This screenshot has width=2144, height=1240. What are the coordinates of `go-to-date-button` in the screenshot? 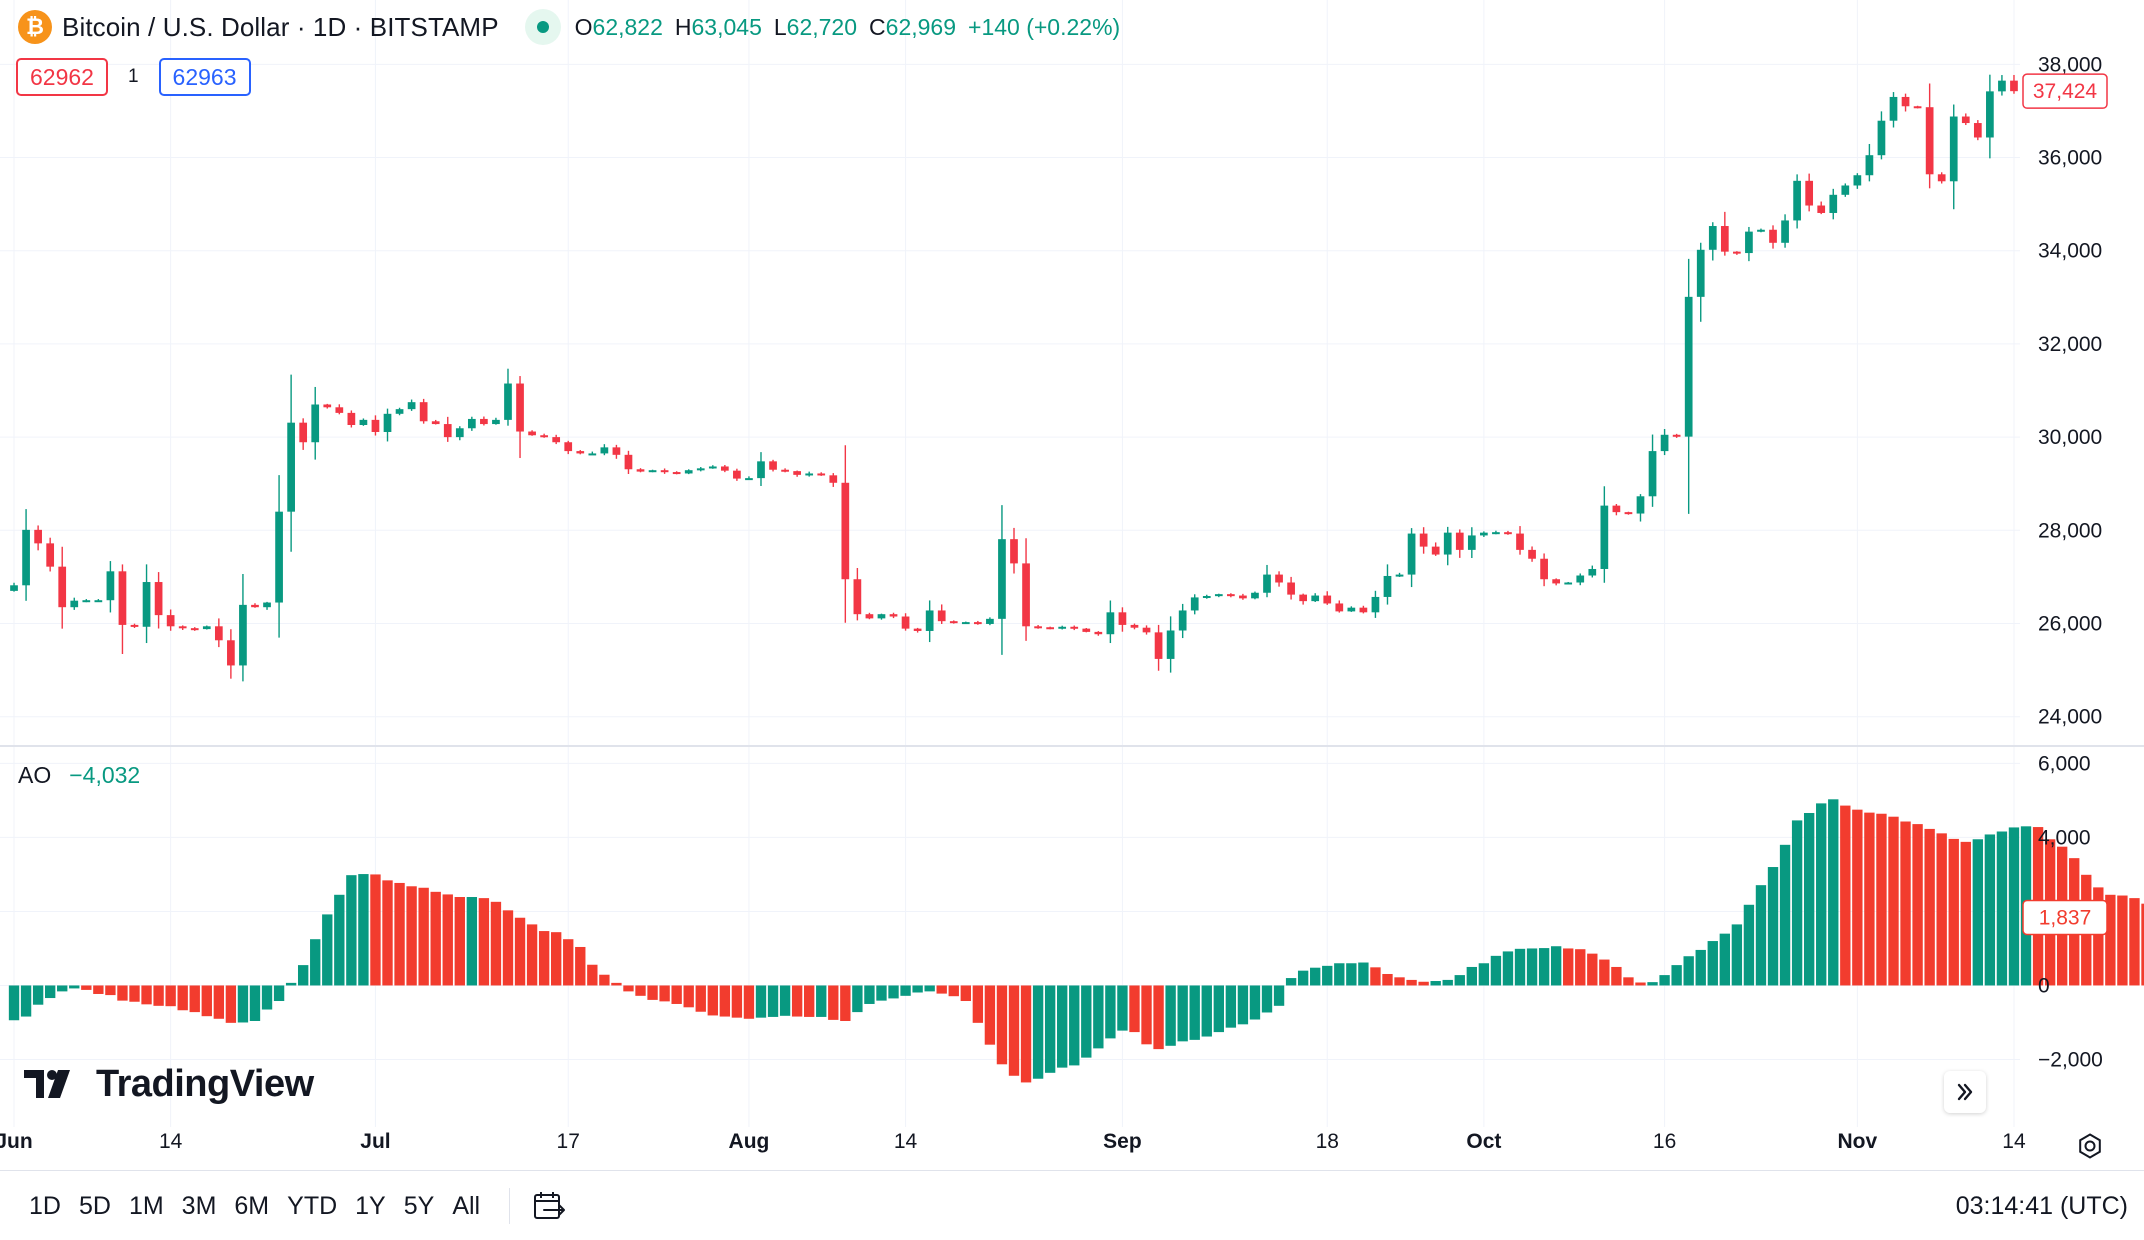 It's located at (549, 1206).